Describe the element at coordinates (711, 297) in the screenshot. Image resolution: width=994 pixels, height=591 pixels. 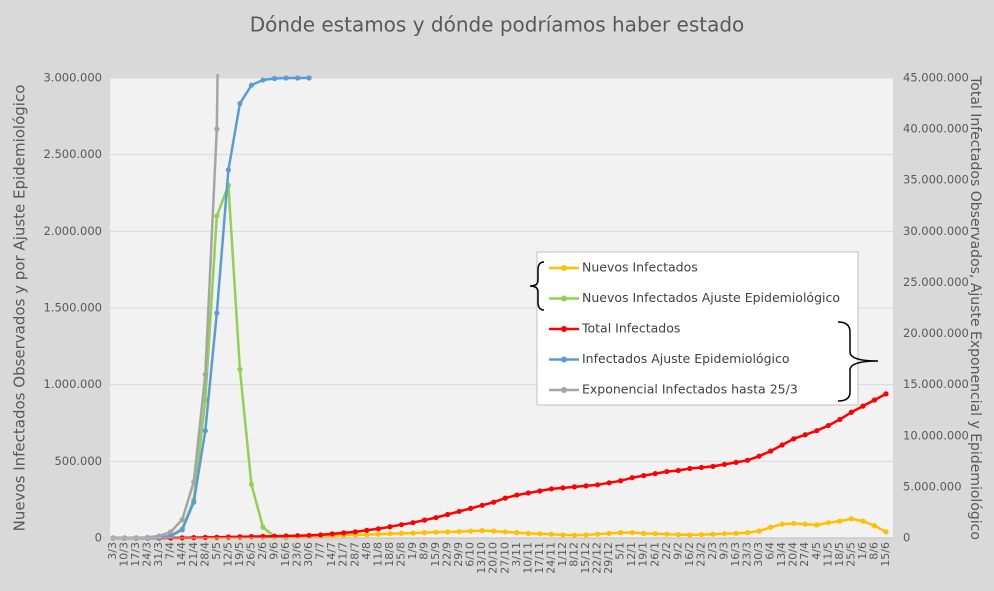
I see `legend-label: Nuevos Infectados Ajuste Epidemiológico` at that location.